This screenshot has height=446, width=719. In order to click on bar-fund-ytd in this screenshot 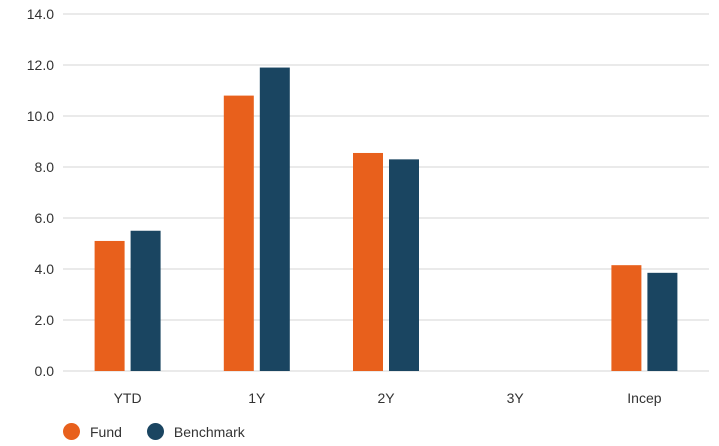, I will do `click(109, 305)`.